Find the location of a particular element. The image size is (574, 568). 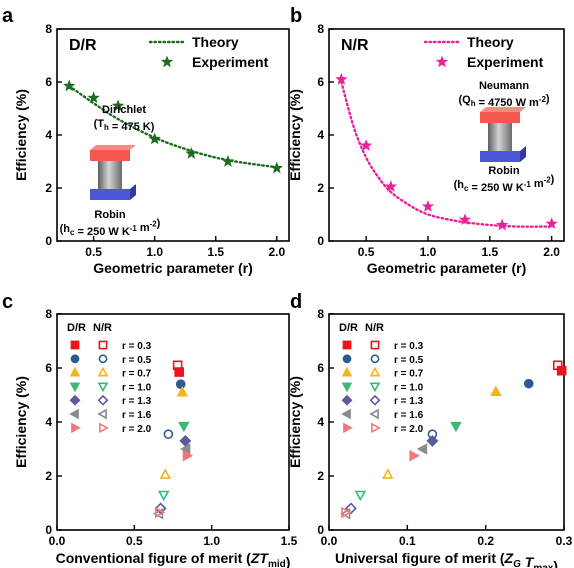

panel-title: D/R is located at coordinates (83, 45).